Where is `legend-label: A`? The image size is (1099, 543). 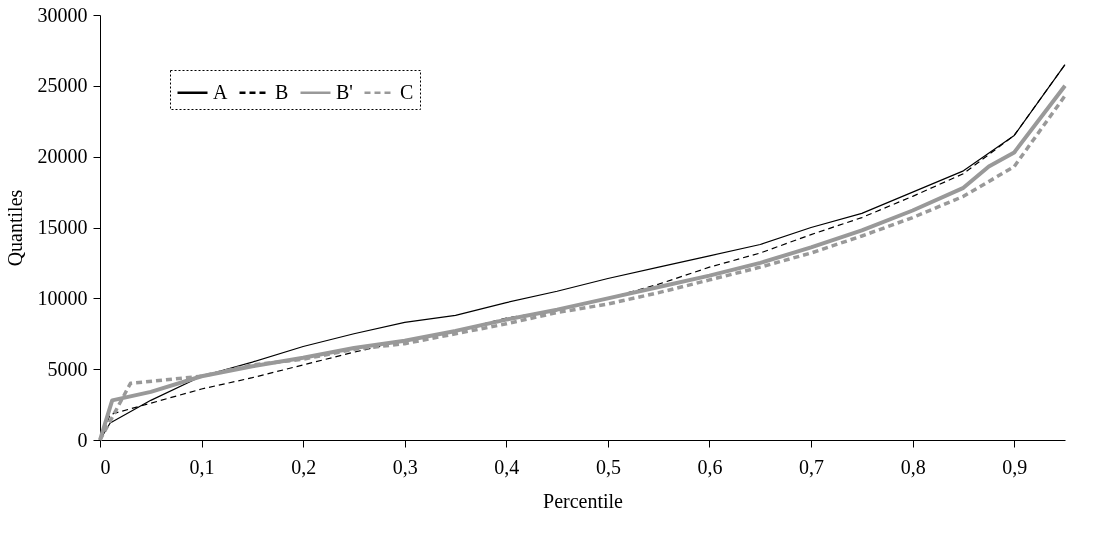 legend-label: A is located at coordinates (220, 91).